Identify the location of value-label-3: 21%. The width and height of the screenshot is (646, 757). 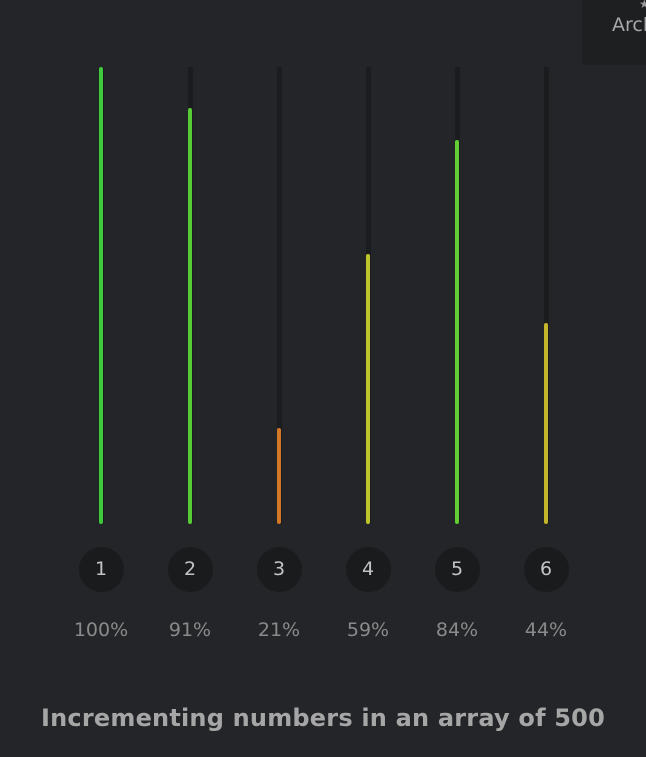
(279, 630).